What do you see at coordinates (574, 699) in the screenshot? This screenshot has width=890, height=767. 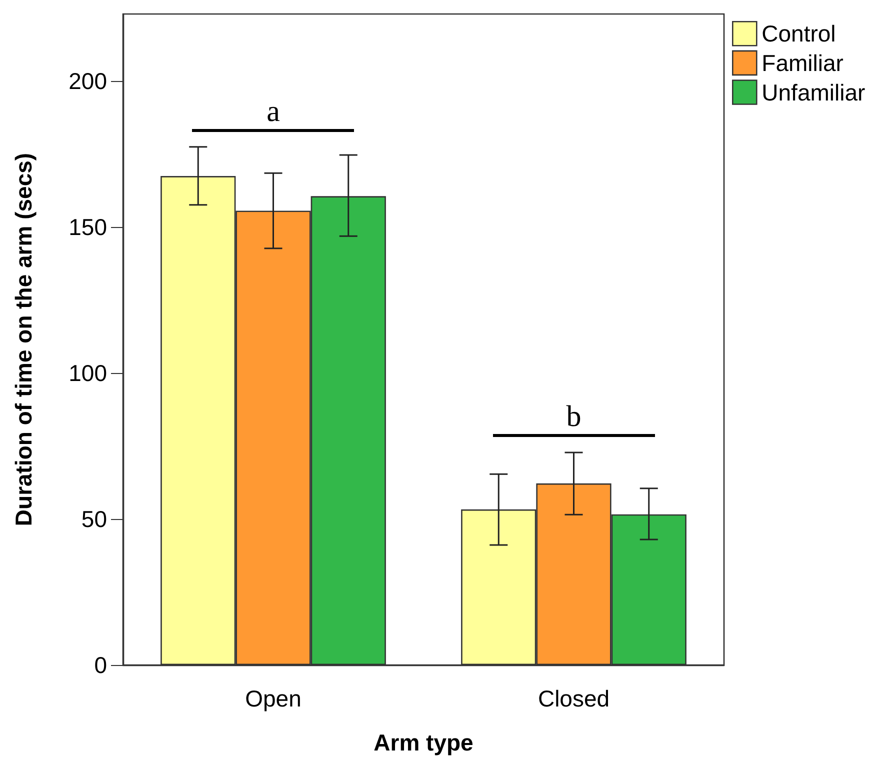 I see `x-tick-label: Closed` at bounding box center [574, 699].